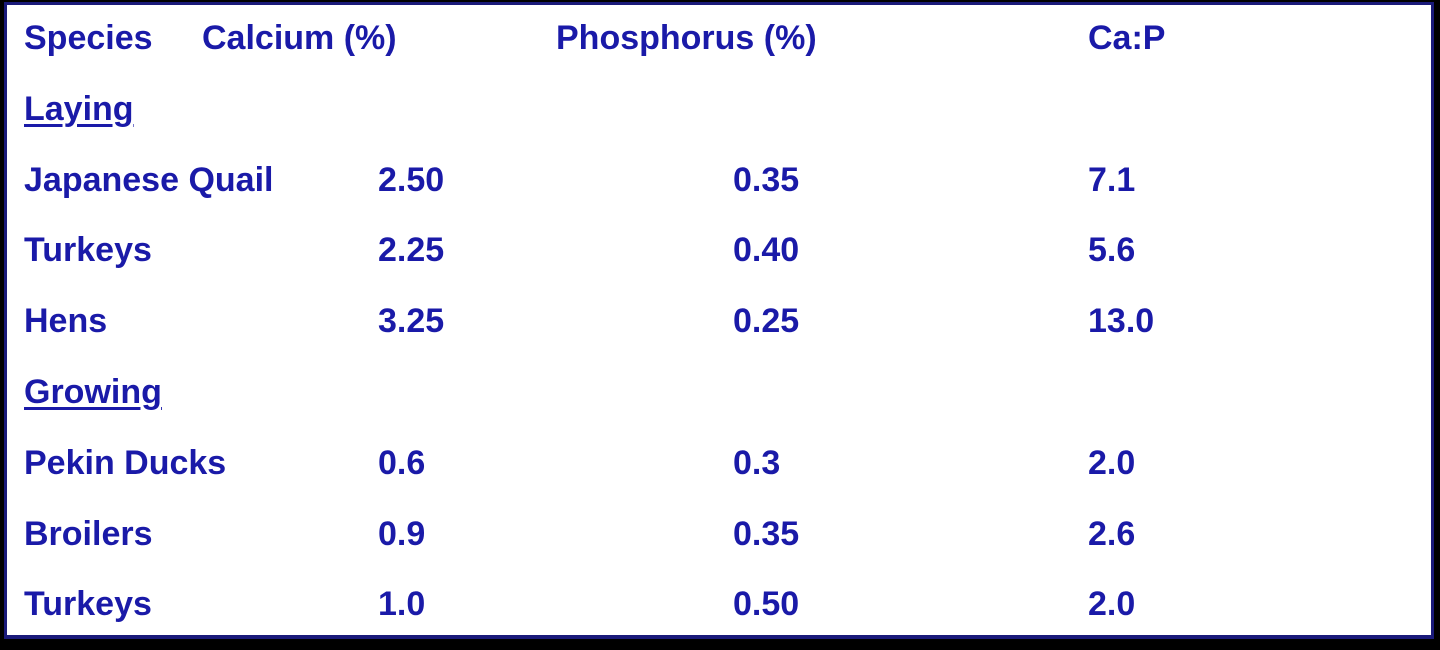  What do you see at coordinates (1112, 179) in the screenshot?
I see `table-cell: 7.1` at bounding box center [1112, 179].